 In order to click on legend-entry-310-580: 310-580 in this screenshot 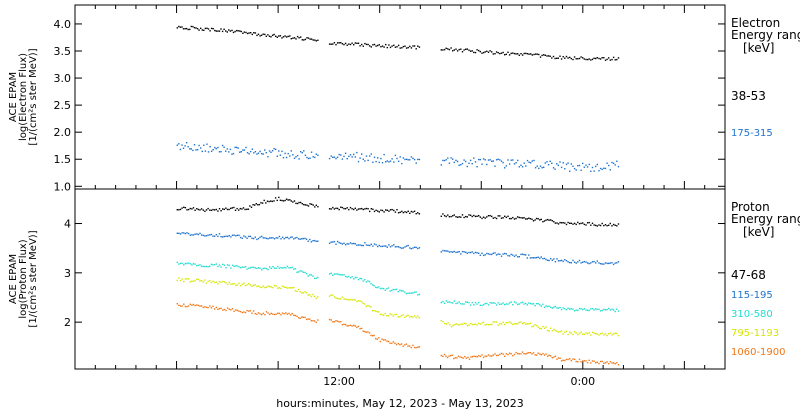, I will do `click(752, 314)`.